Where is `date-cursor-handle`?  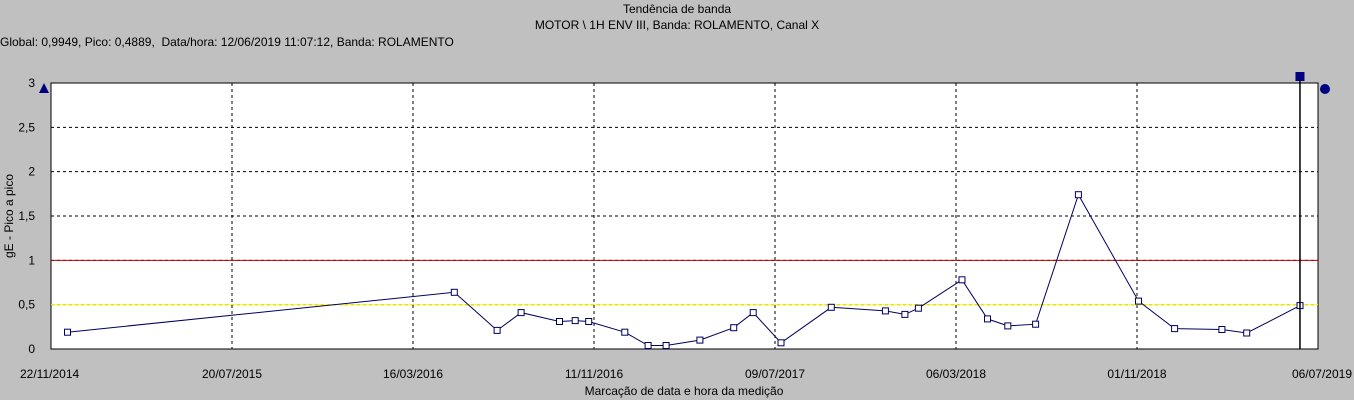 date-cursor-handle is located at coordinates (1300, 76).